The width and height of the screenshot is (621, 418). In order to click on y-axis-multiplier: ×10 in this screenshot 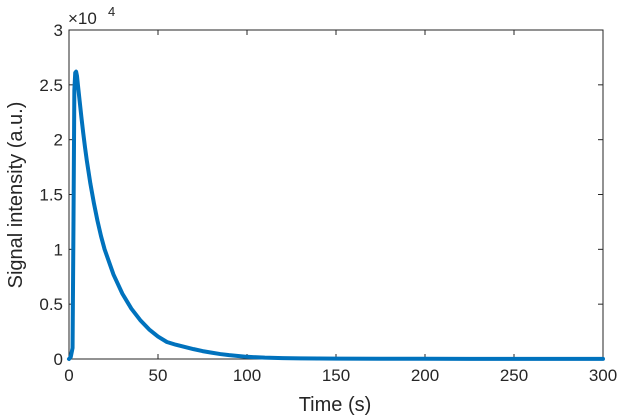, I will do `click(82, 18)`.